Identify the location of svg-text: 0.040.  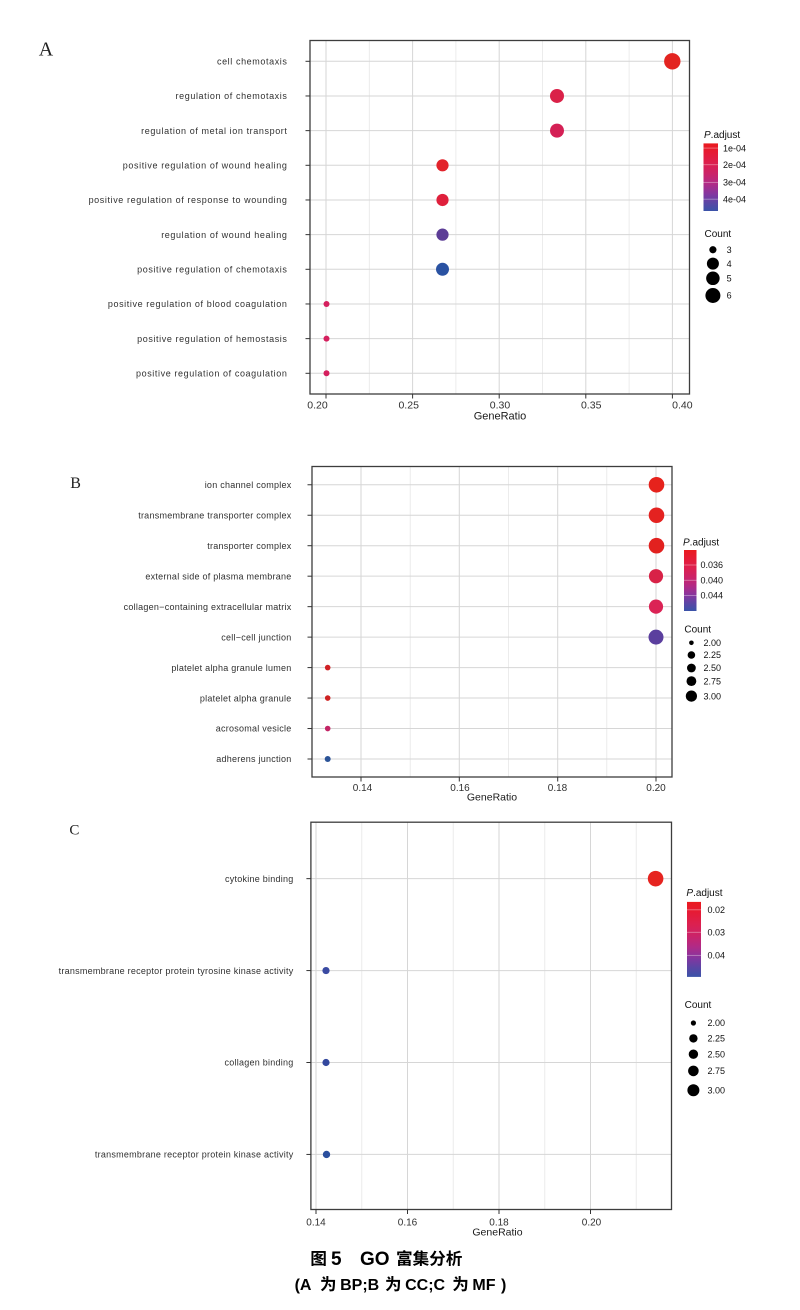
(712, 581).